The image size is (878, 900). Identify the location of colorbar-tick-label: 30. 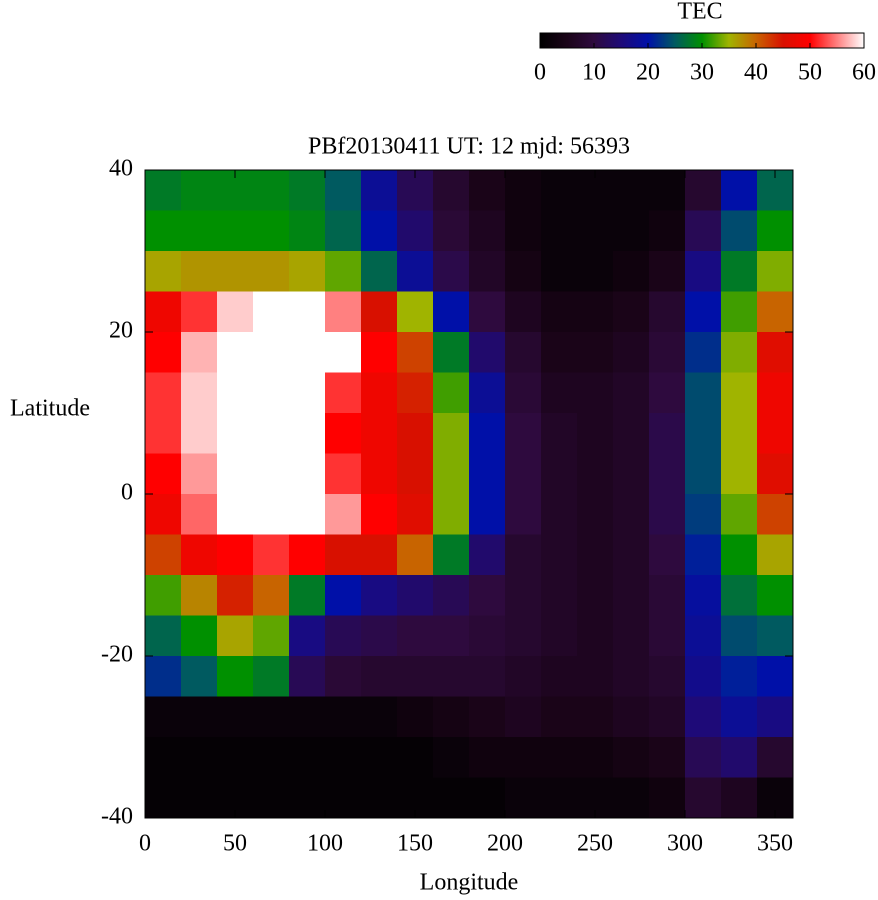
(702, 73).